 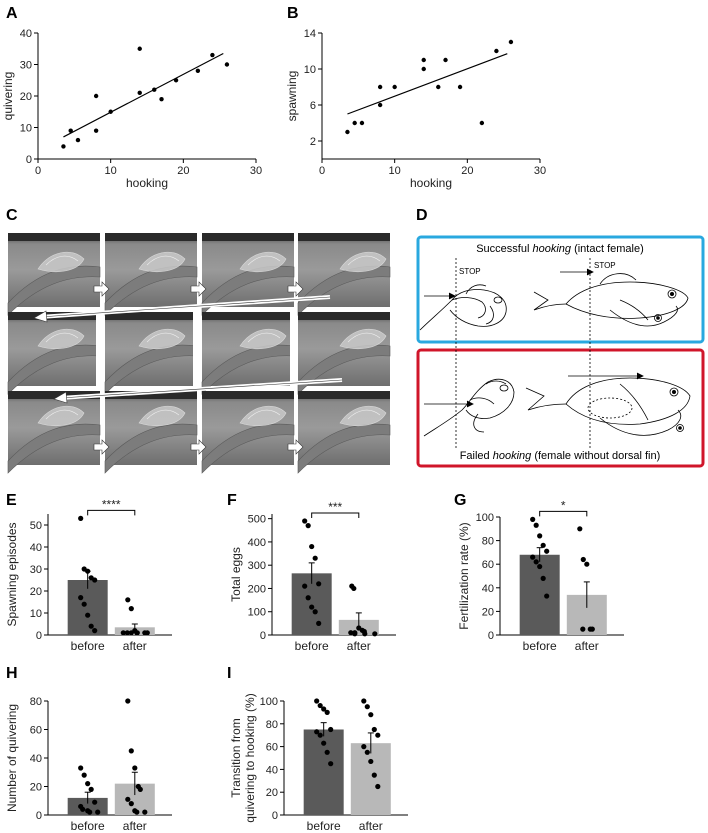 What do you see at coordinates (8, 96) in the screenshot?
I see `y-axis-label: quivering` at bounding box center [8, 96].